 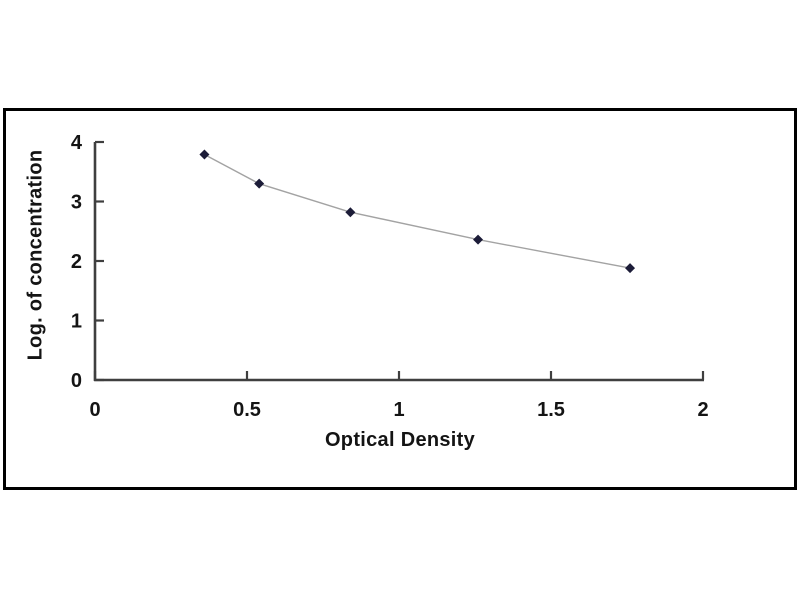 What do you see at coordinates (417, 211) in the screenshot?
I see `curve-line` at bounding box center [417, 211].